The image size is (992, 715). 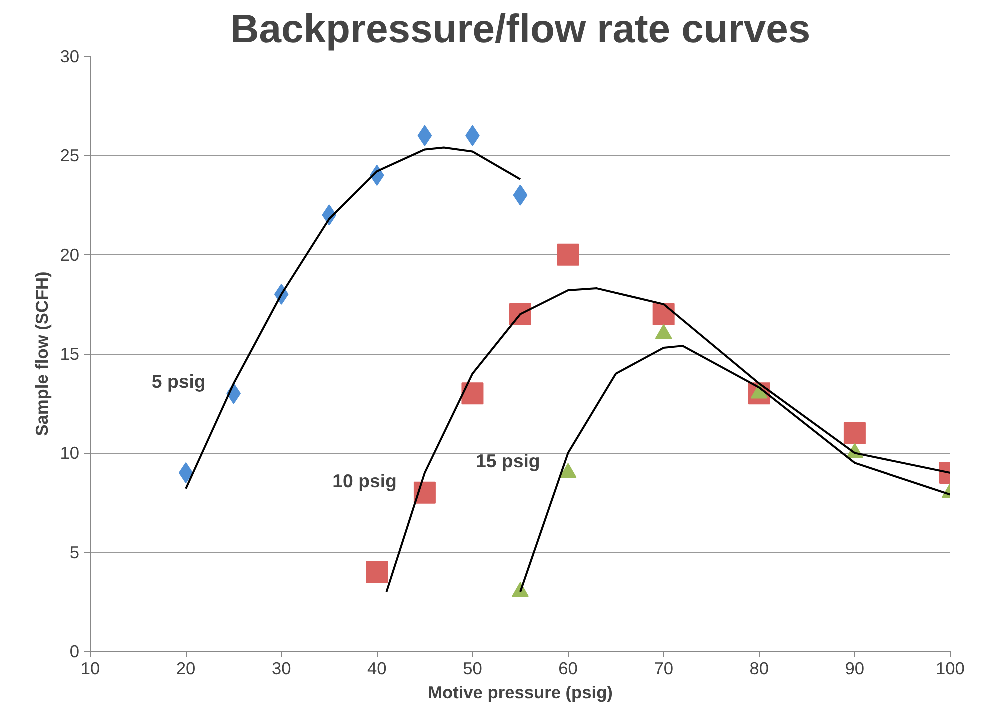 I want to click on chart-title: Backpressure/flow rate curves, so click(x=520, y=30).